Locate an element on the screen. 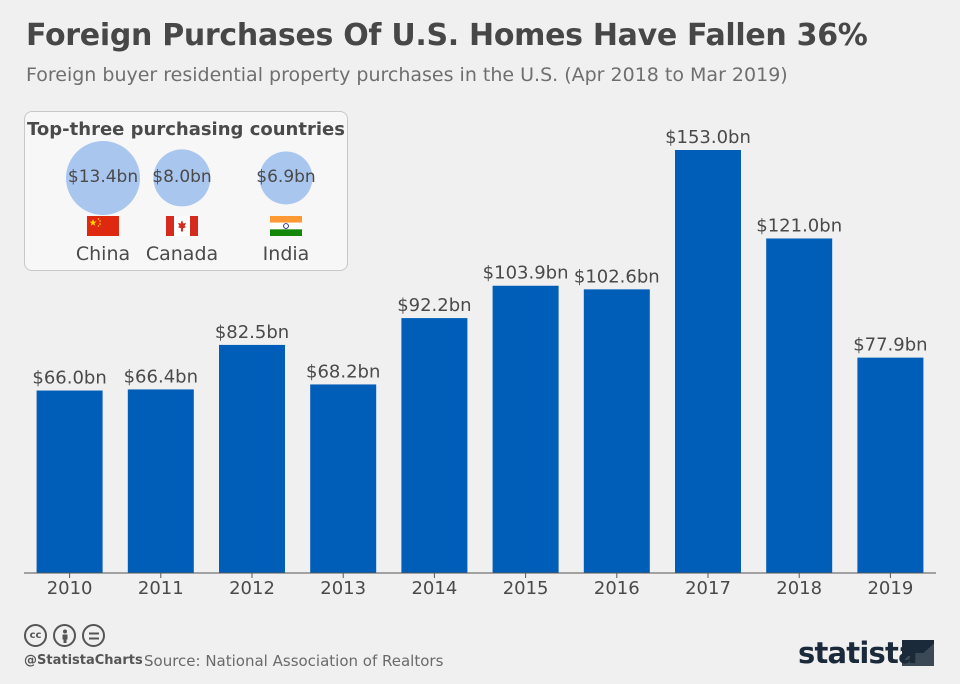 The height and width of the screenshot is (684, 960). license-icons: cc is located at coordinates (64, 635).